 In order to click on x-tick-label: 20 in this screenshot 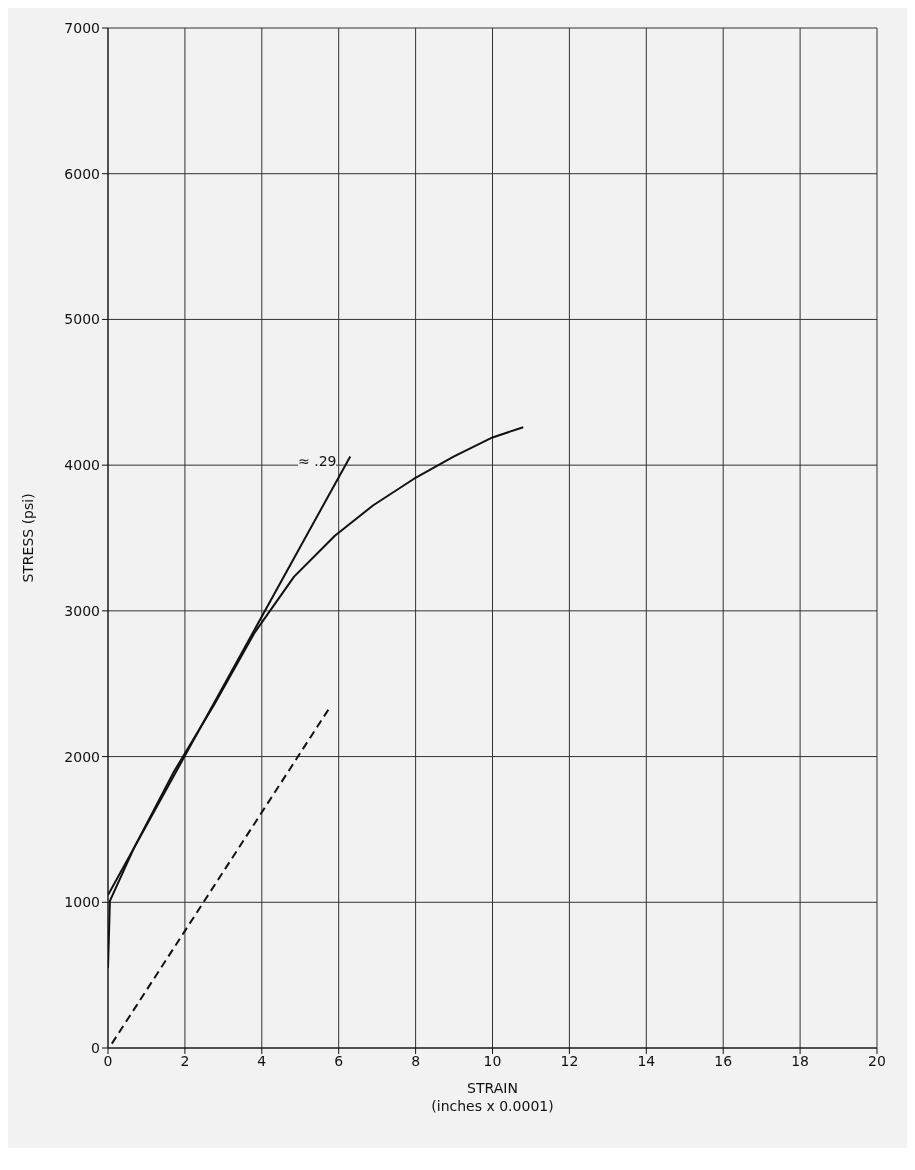, I will do `click(877, 1060)`.